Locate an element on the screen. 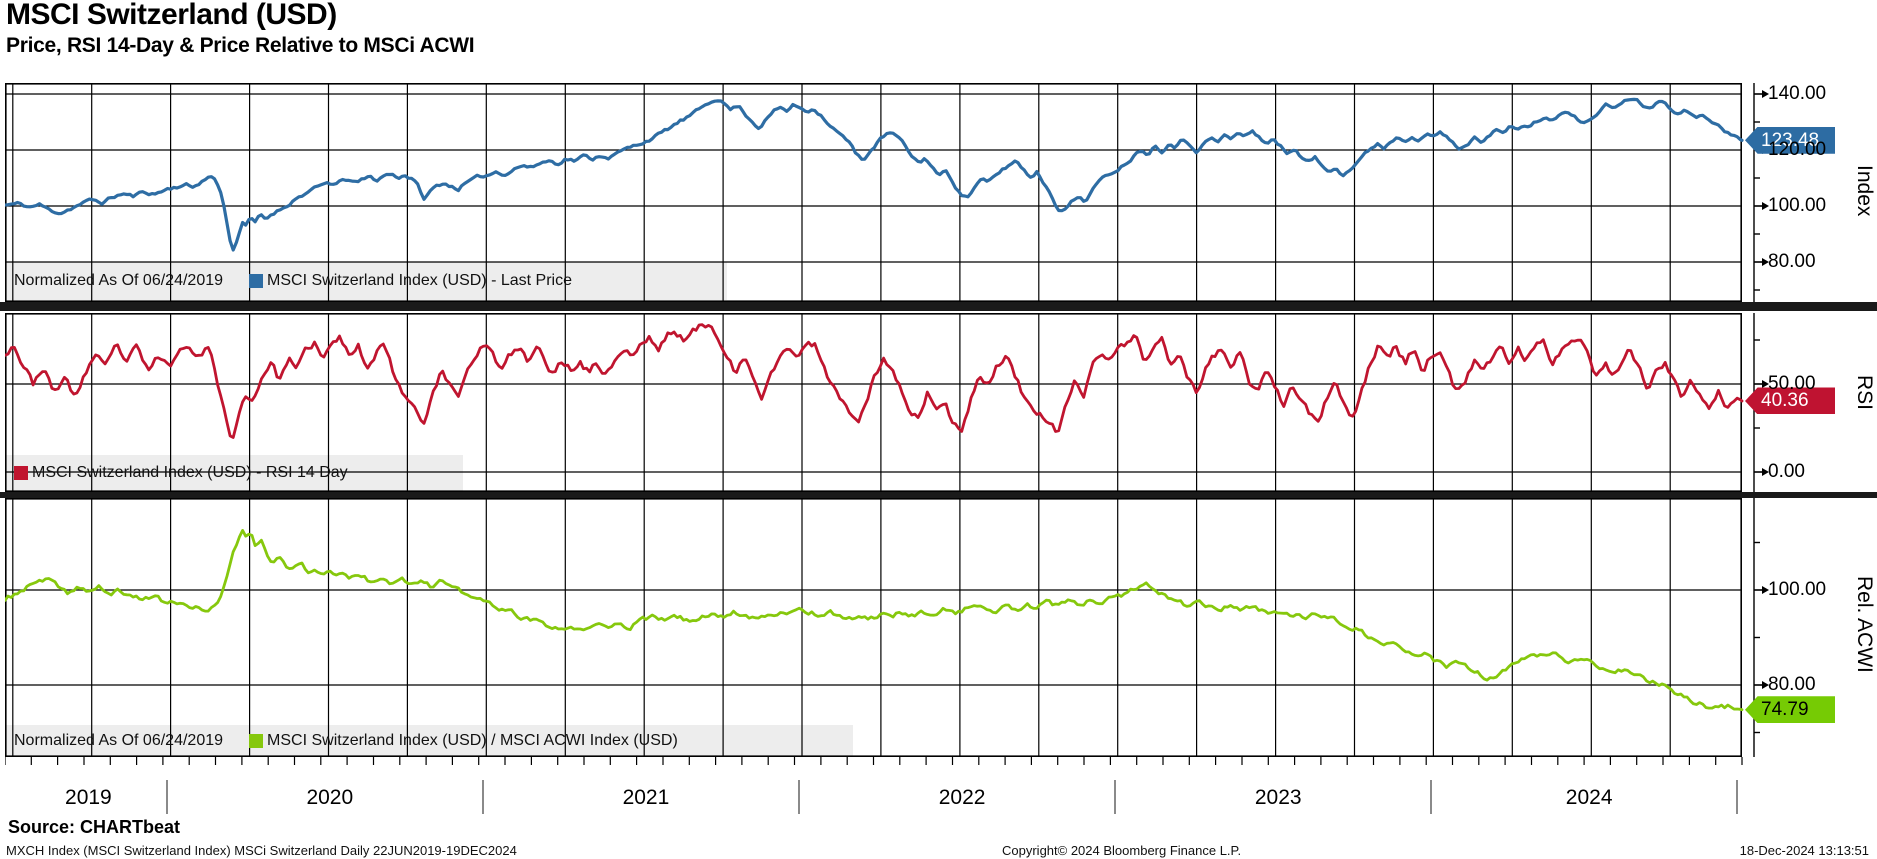 This screenshot has height=859, width=1877. price-ytick-label: 140.00 is located at coordinates (1797, 93).